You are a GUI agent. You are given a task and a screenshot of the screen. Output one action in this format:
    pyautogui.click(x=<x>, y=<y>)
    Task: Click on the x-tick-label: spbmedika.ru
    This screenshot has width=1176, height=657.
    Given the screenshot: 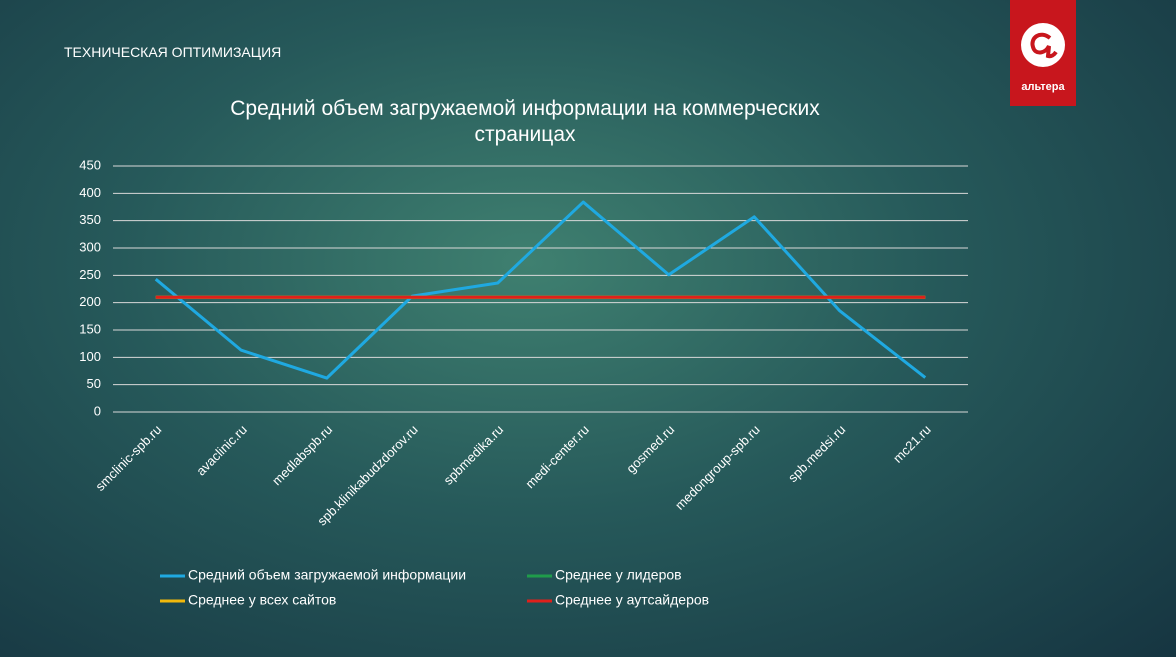 What is the action you would take?
    pyautogui.click(x=474, y=455)
    